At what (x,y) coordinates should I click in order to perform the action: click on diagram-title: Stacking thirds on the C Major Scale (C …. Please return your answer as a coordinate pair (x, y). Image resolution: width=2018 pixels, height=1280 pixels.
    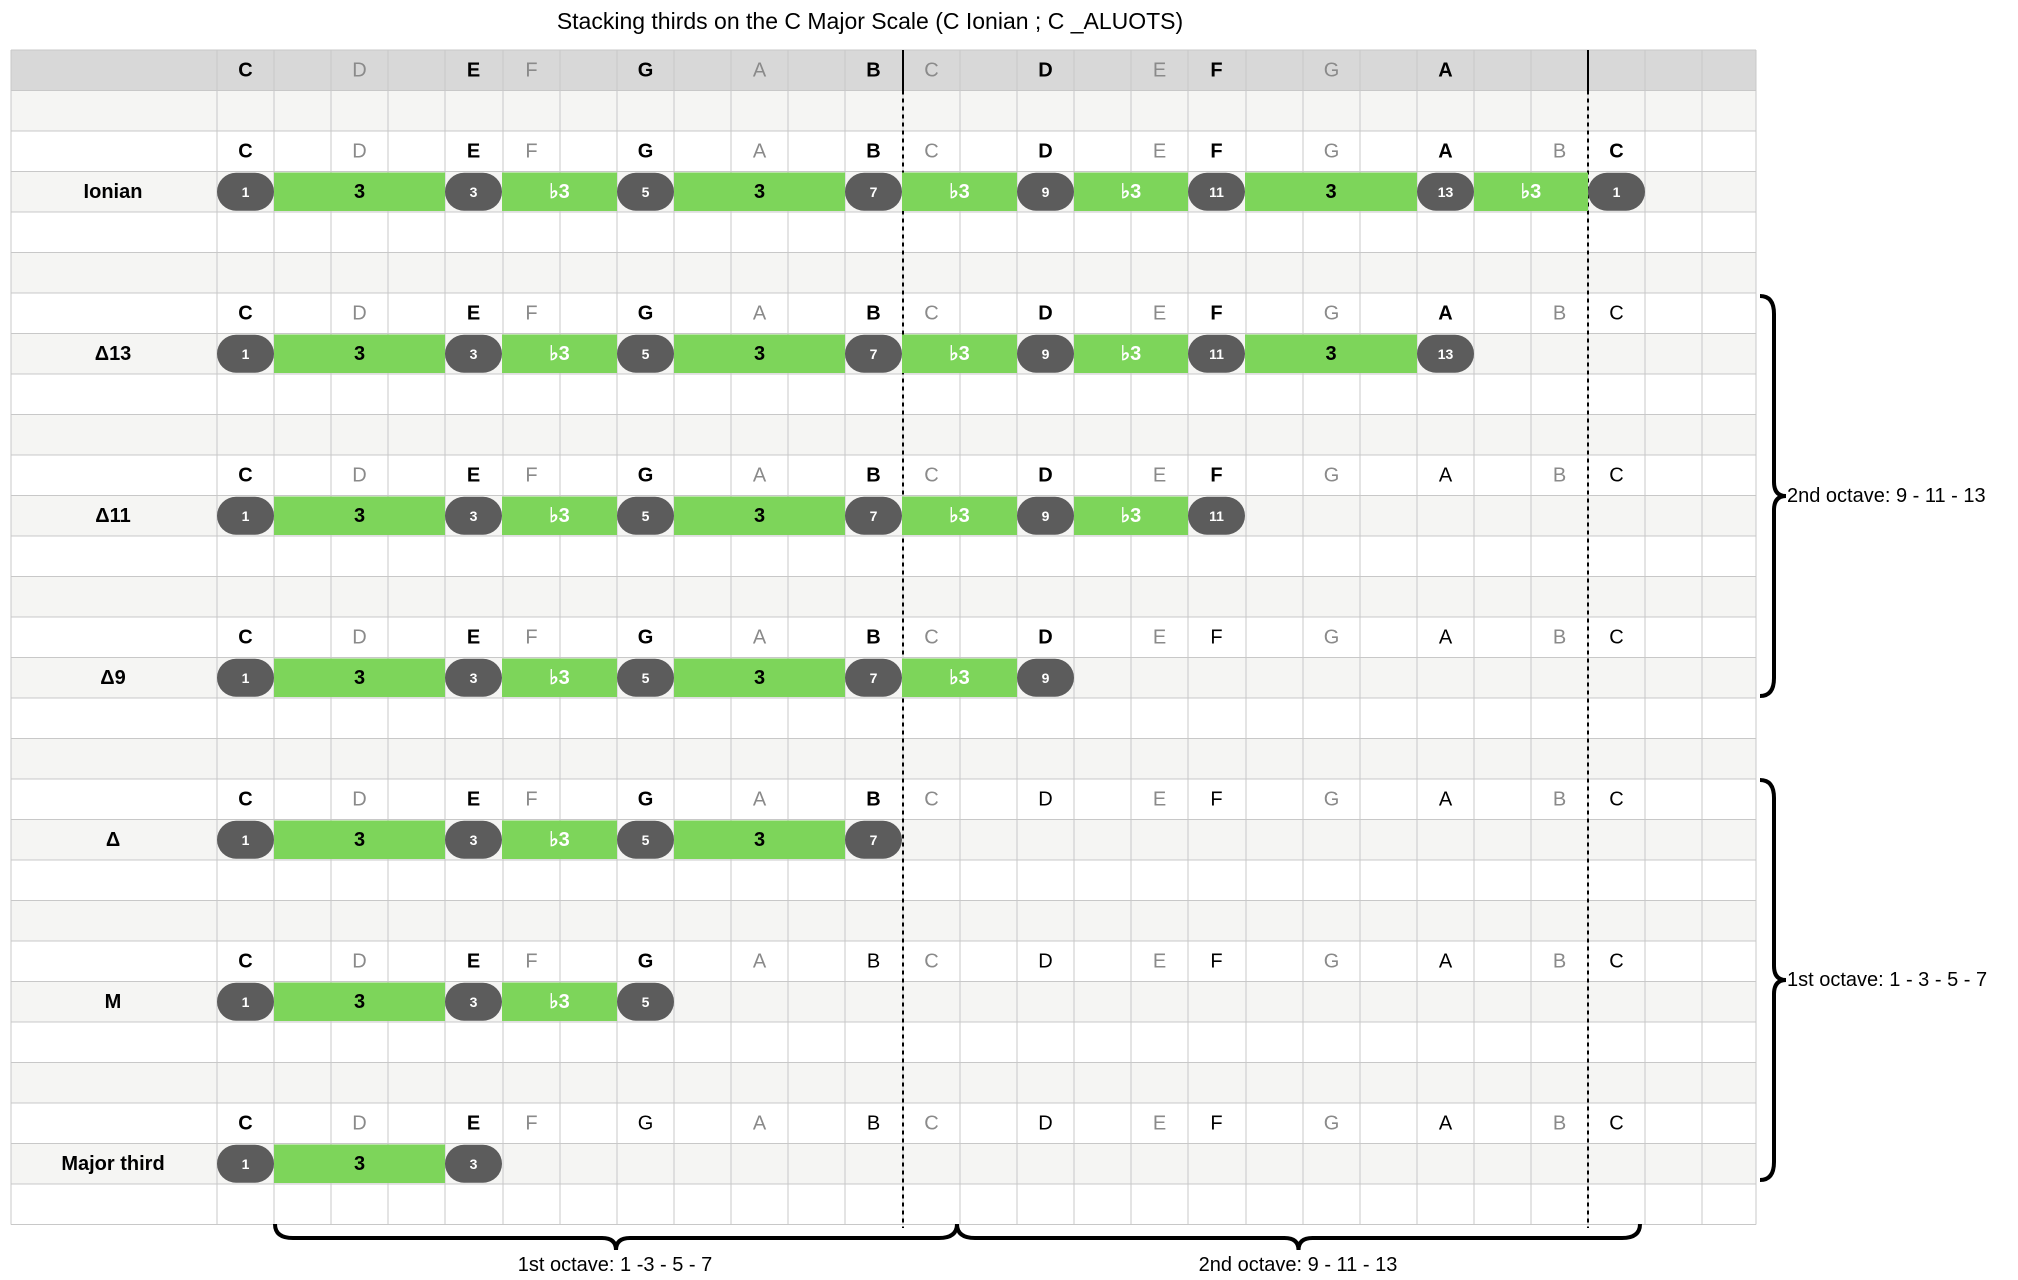
    Looking at the image, I should click on (870, 21).